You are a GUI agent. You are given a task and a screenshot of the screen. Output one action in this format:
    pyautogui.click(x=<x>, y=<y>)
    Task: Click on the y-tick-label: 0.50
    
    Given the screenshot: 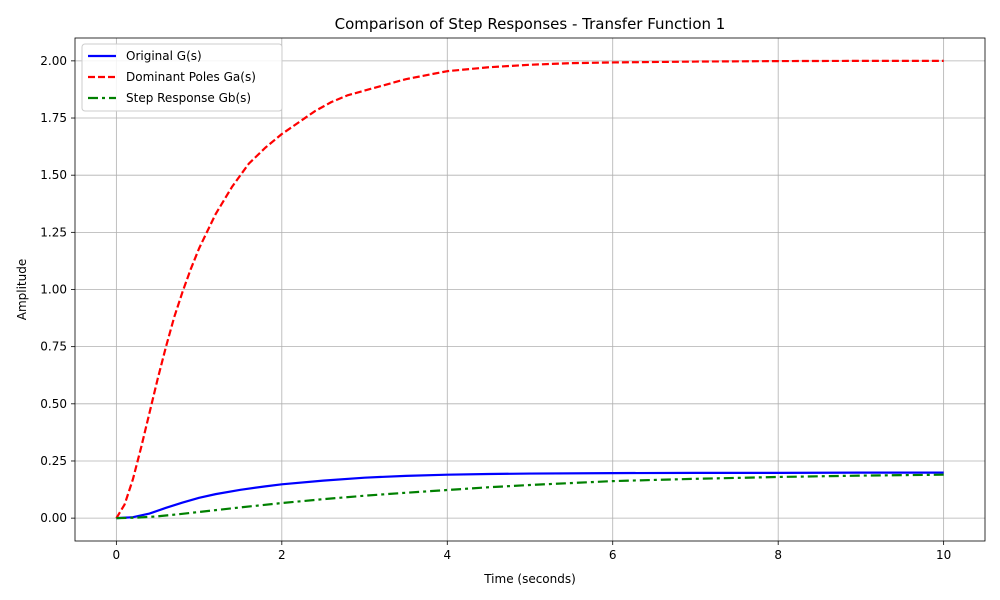 What is the action you would take?
    pyautogui.click(x=53, y=404)
    